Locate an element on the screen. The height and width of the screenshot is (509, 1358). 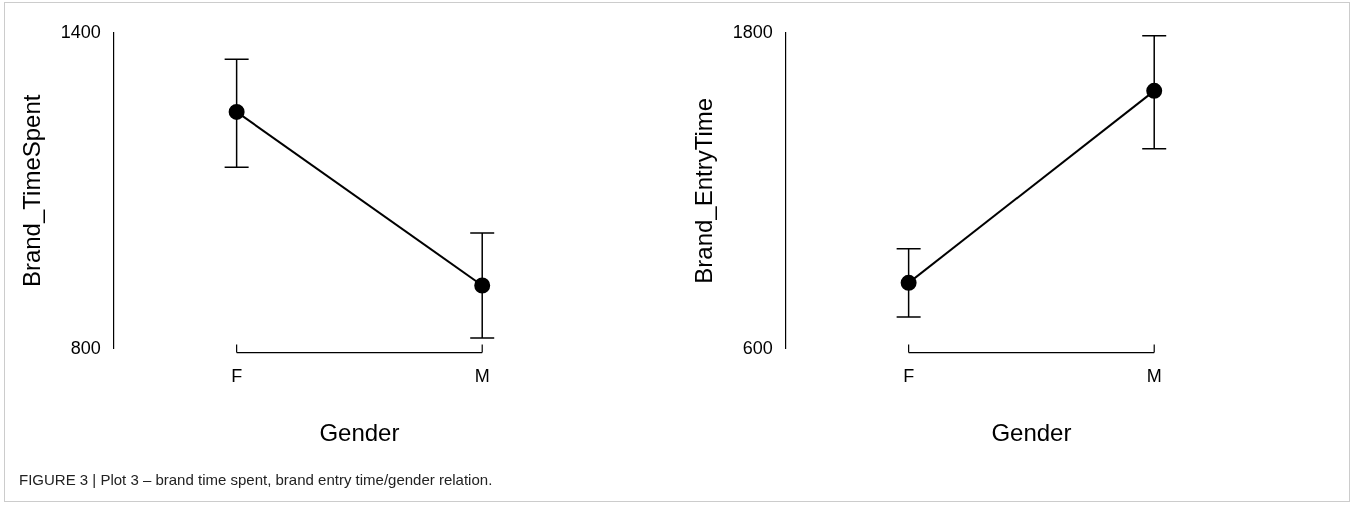
y-axis-title: Brand_EntryTime is located at coordinates (704, 190).